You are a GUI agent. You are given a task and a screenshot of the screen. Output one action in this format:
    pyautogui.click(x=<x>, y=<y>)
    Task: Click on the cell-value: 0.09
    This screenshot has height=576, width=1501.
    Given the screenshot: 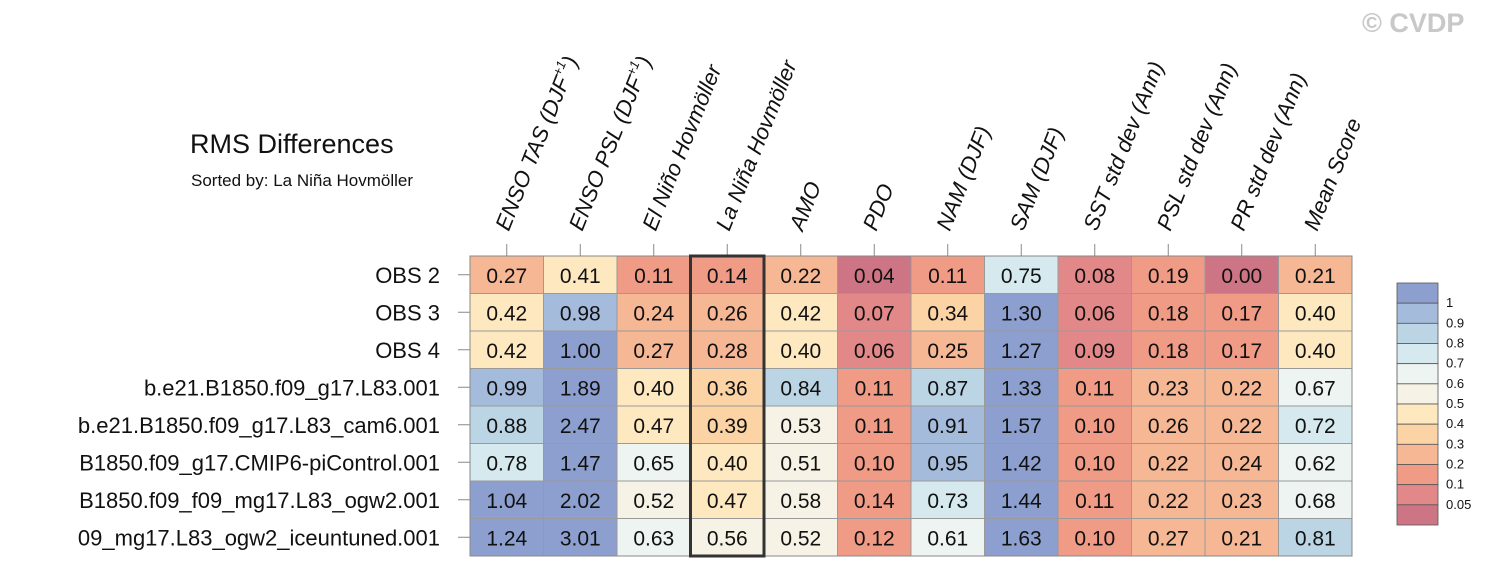 What is the action you would take?
    pyautogui.click(x=1094, y=351)
    